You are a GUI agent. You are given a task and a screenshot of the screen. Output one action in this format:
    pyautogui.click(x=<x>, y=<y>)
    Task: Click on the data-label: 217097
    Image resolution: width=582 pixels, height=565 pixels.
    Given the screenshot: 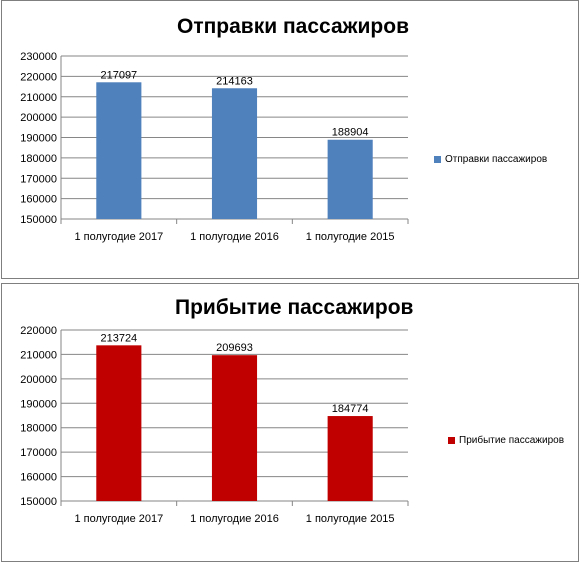 What is the action you would take?
    pyautogui.click(x=118, y=75)
    